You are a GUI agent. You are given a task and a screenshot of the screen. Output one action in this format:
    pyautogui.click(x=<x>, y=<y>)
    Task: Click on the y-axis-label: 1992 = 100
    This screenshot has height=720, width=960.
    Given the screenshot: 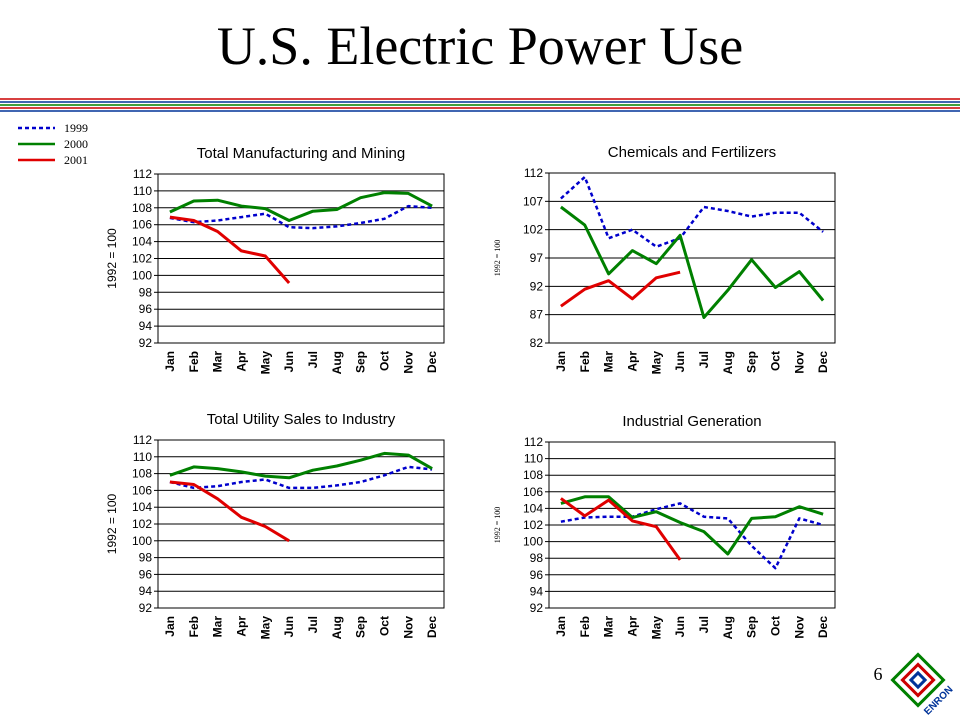 What is the action you would take?
    pyautogui.click(x=497, y=258)
    